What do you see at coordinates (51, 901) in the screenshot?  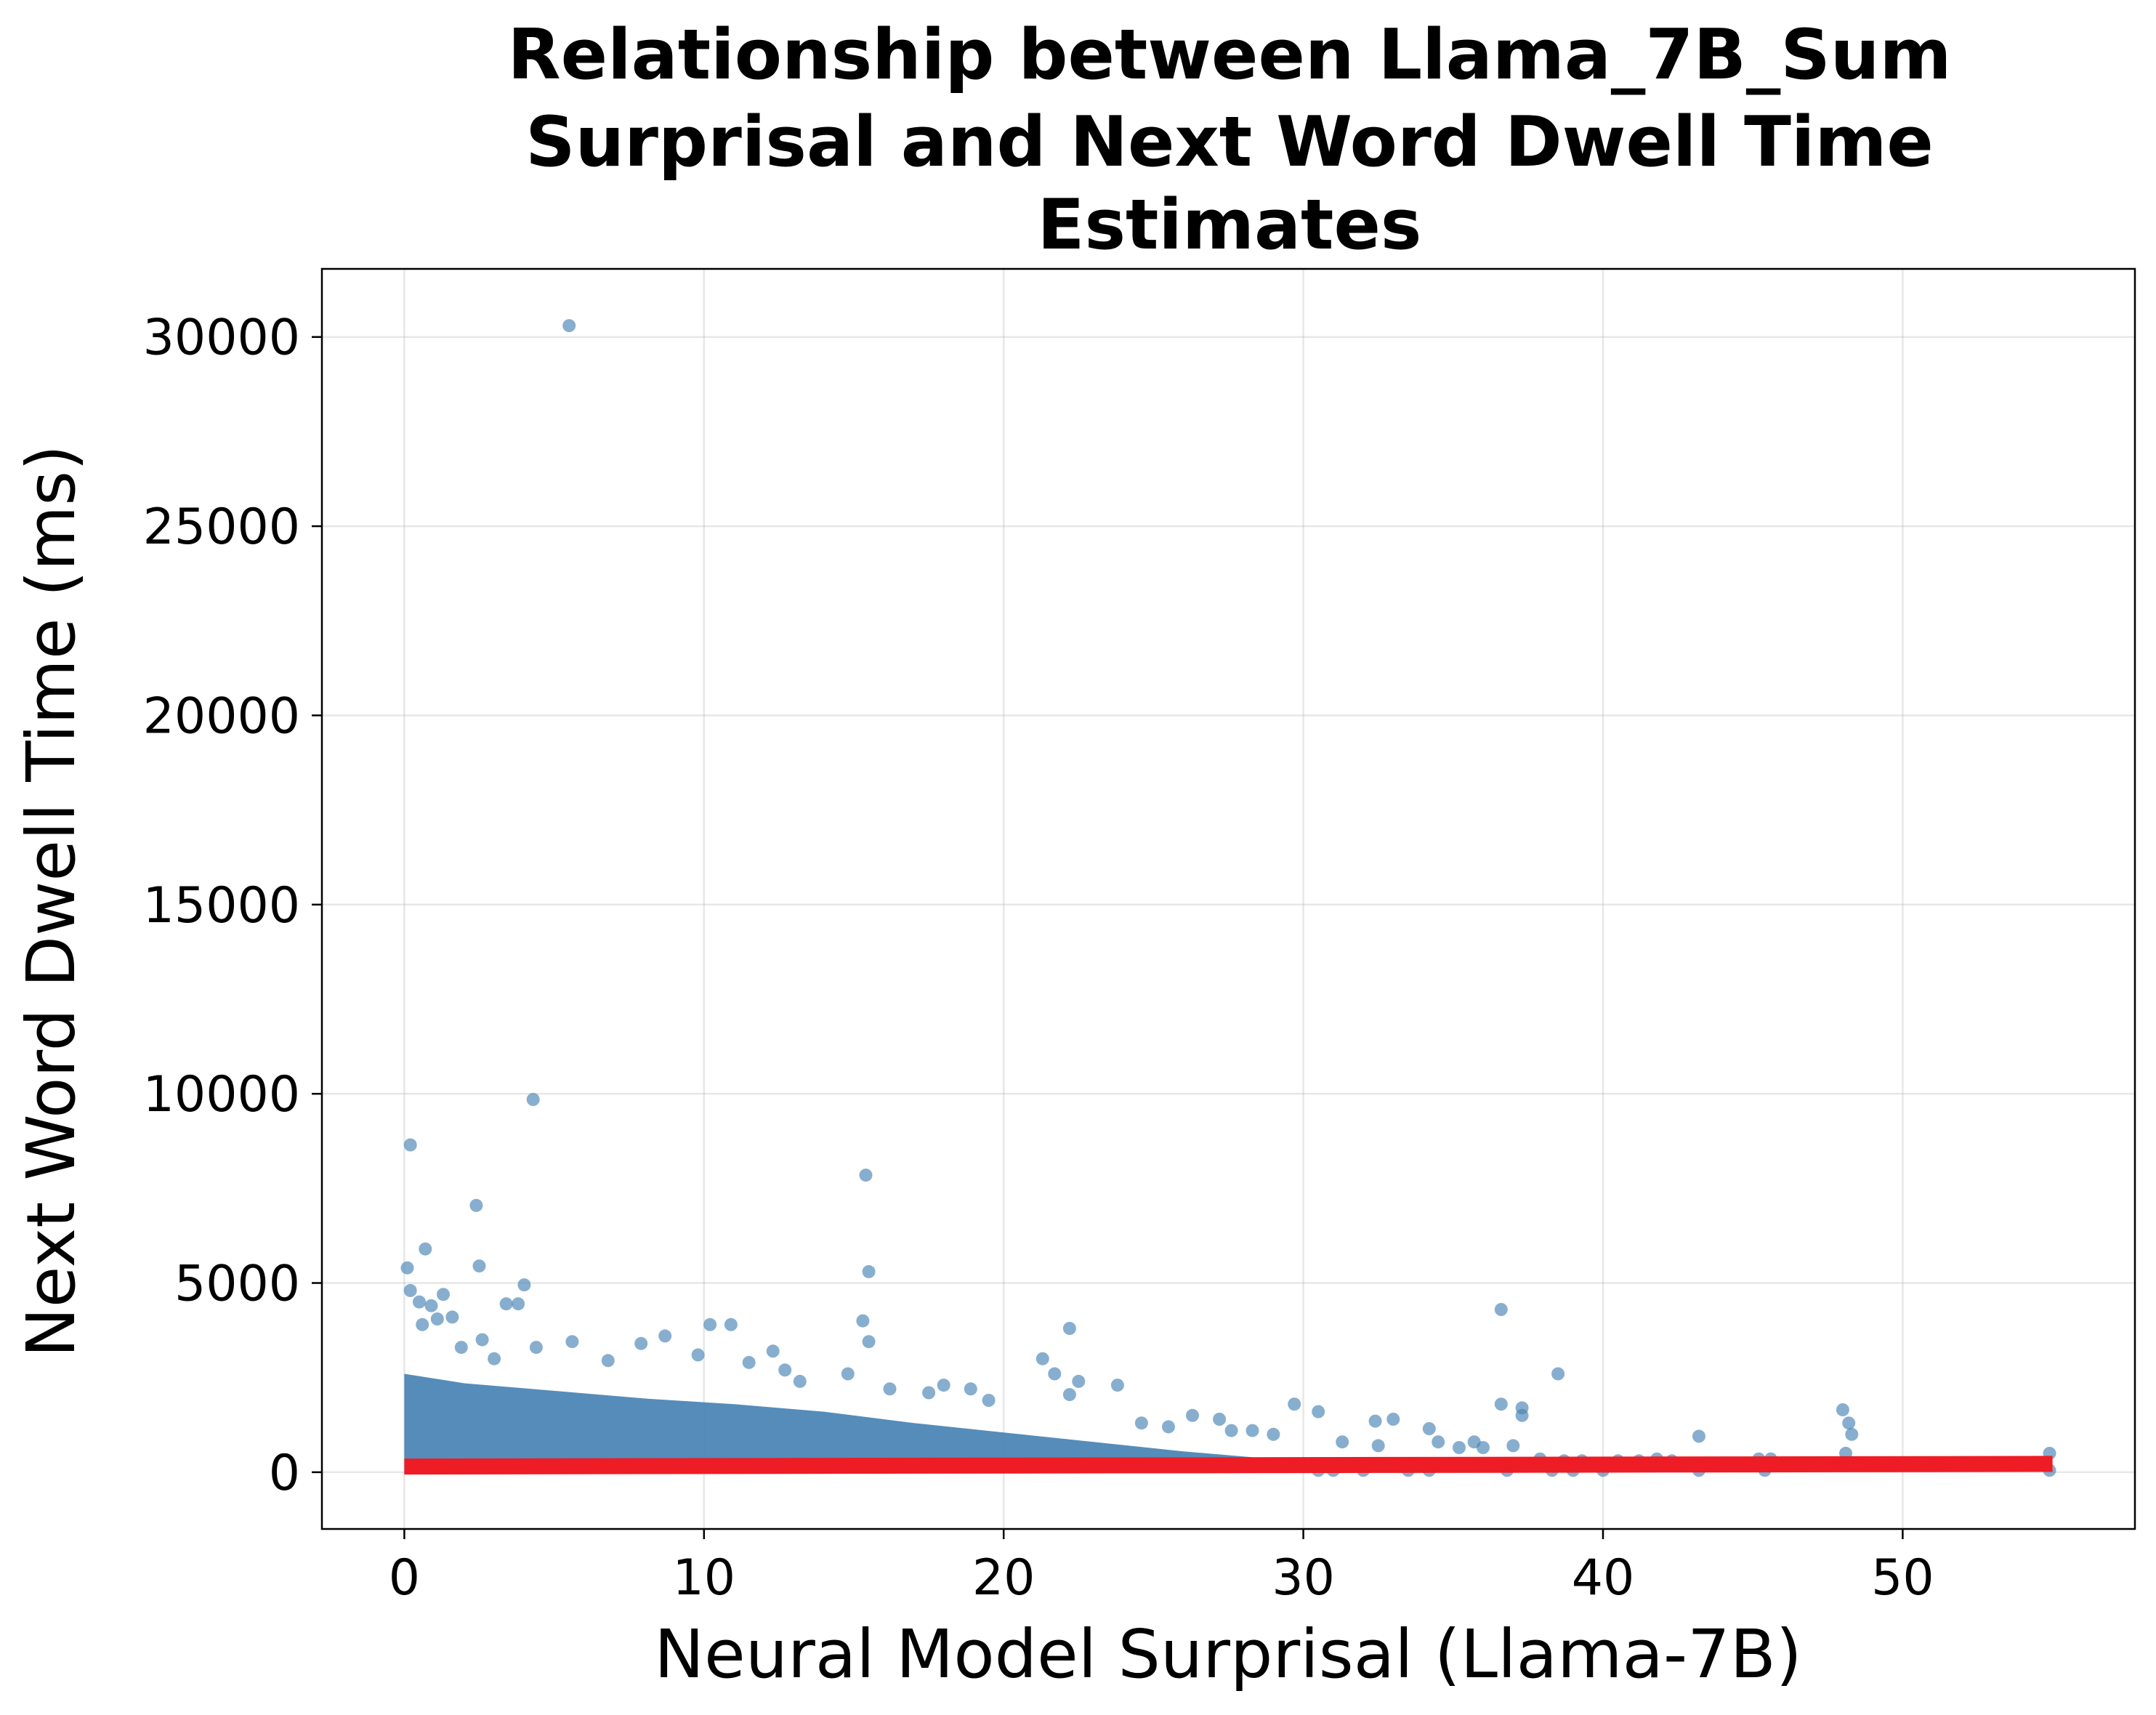 I see `y-axis-label: Next Word Dwell Time (ms)` at bounding box center [51, 901].